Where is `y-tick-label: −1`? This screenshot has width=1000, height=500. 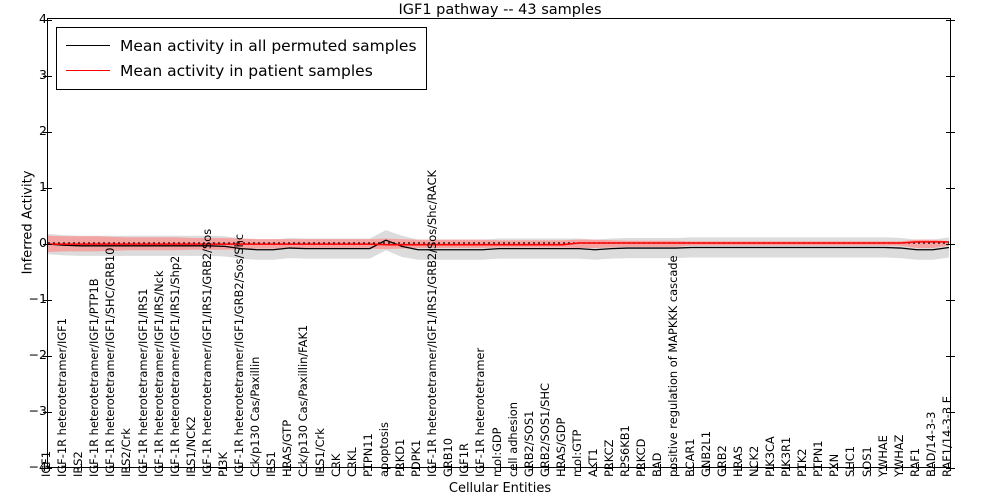
y-tick-label: −1 is located at coordinates (37, 298).